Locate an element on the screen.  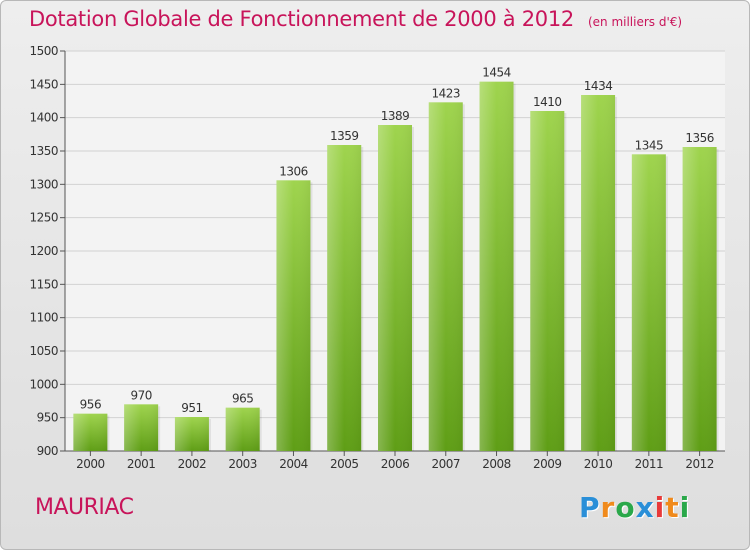
x-tick-label: 2001 is located at coordinates (141, 464).